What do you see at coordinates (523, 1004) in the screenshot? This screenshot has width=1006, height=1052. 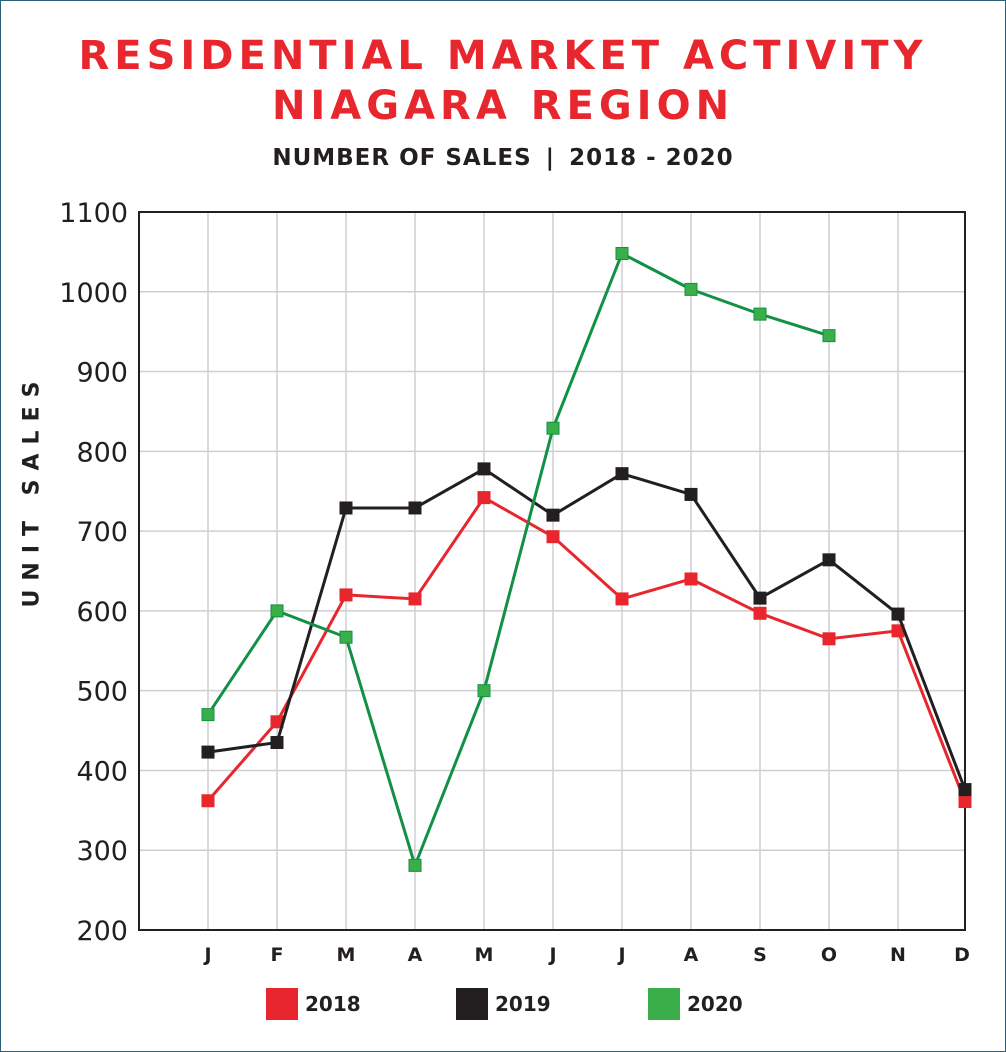 I see `legend-label: 2019` at bounding box center [523, 1004].